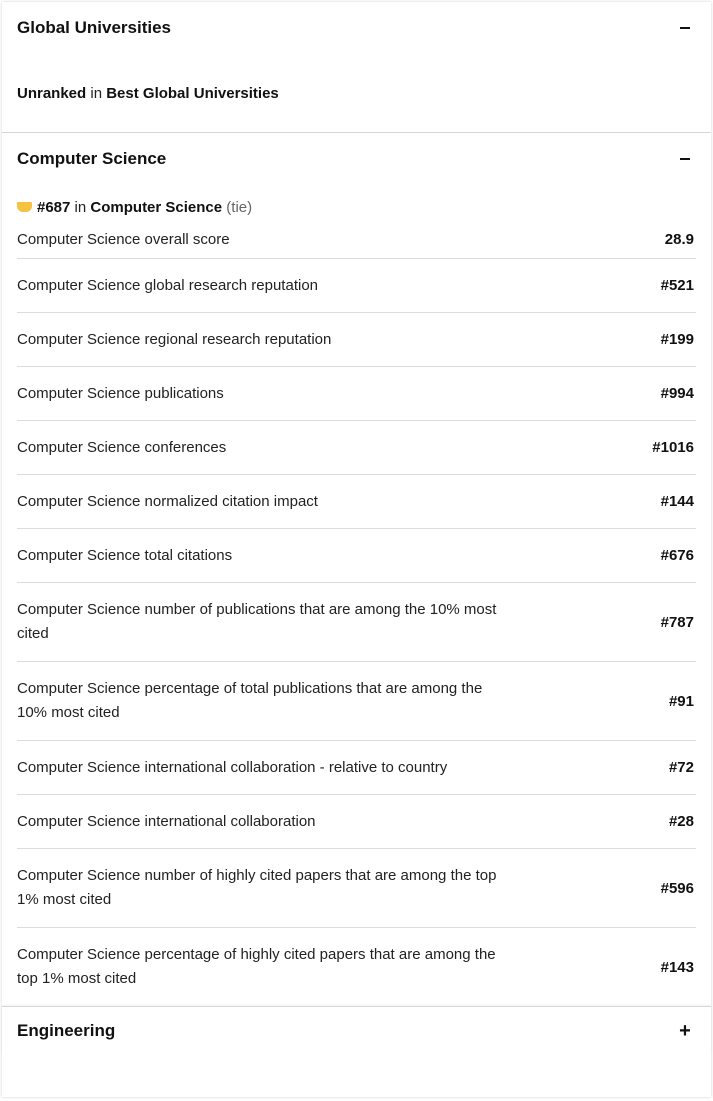 This screenshot has width=713, height=1101. Describe the element at coordinates (685, 1031) in the screenshot. I see `plus-icon: +` at that location.